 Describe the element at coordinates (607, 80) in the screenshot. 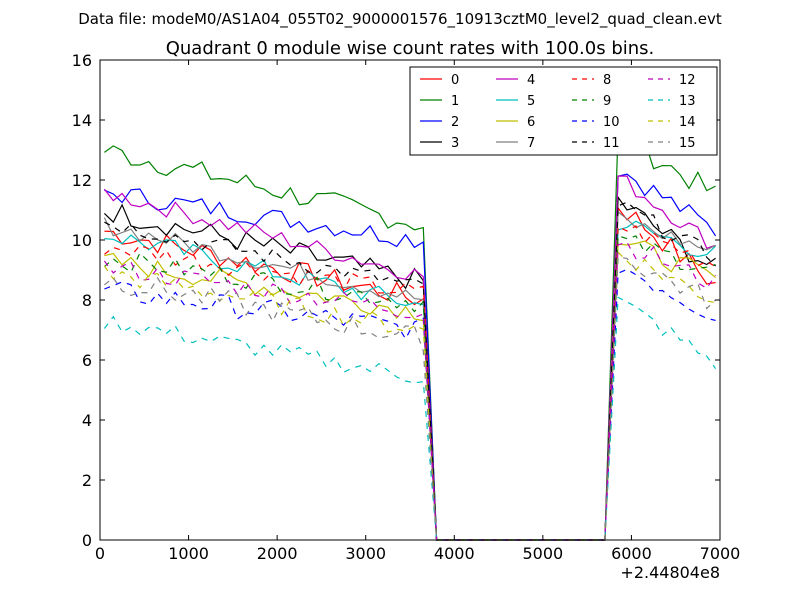

I see `legend-label-8: 8` at that location.